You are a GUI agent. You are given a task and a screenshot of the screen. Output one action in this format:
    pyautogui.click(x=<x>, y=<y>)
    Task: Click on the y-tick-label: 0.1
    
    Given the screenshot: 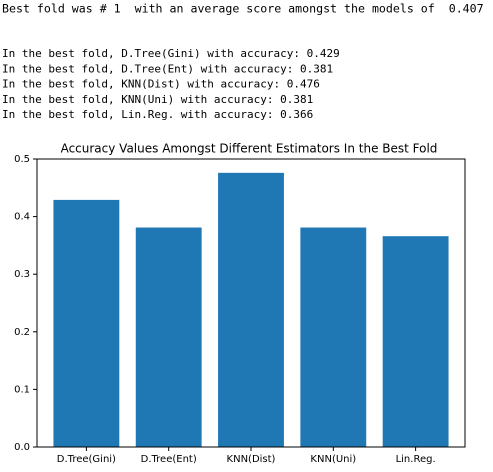 What is the action you would take?
    pyautogui.click(x=22, y=389)
    